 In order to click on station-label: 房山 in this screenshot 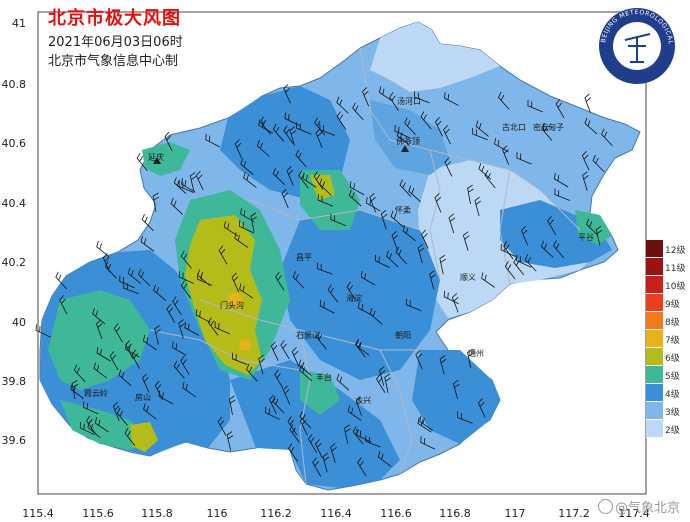, I will do `click(143, 397)`.